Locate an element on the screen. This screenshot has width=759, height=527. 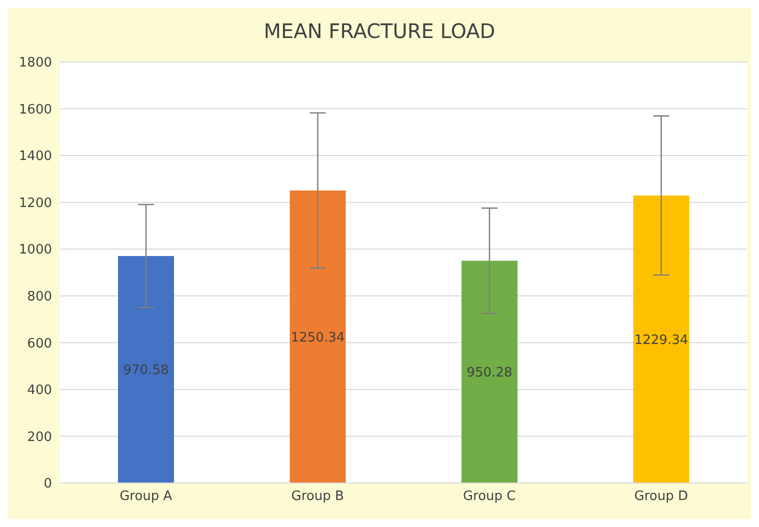
data-label: 1229.34 is located at coordinates (661, 340).